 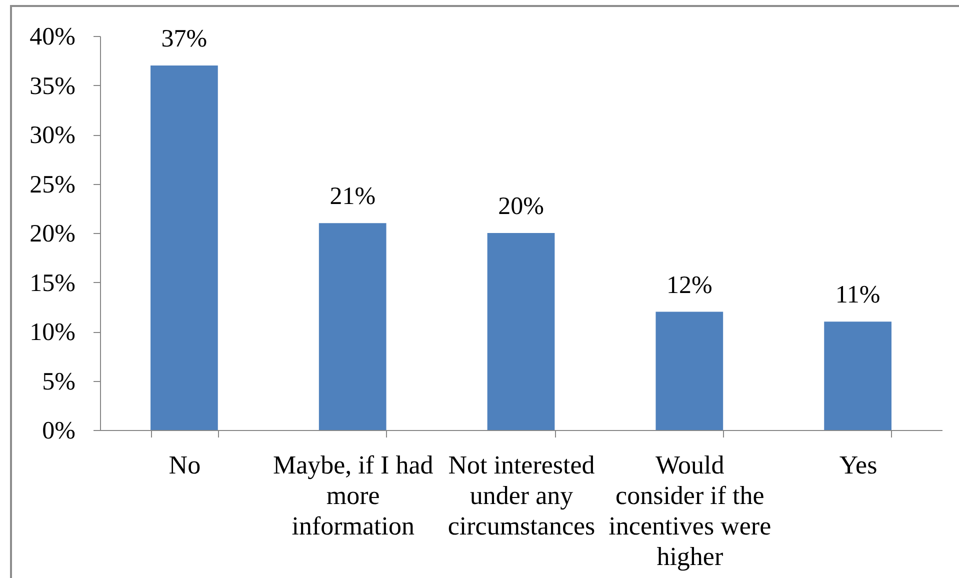 What do you see at coordinates (53, 283) in the screenshot?
I see `y-tick-label: 15%` at bounding box center [53, 283].